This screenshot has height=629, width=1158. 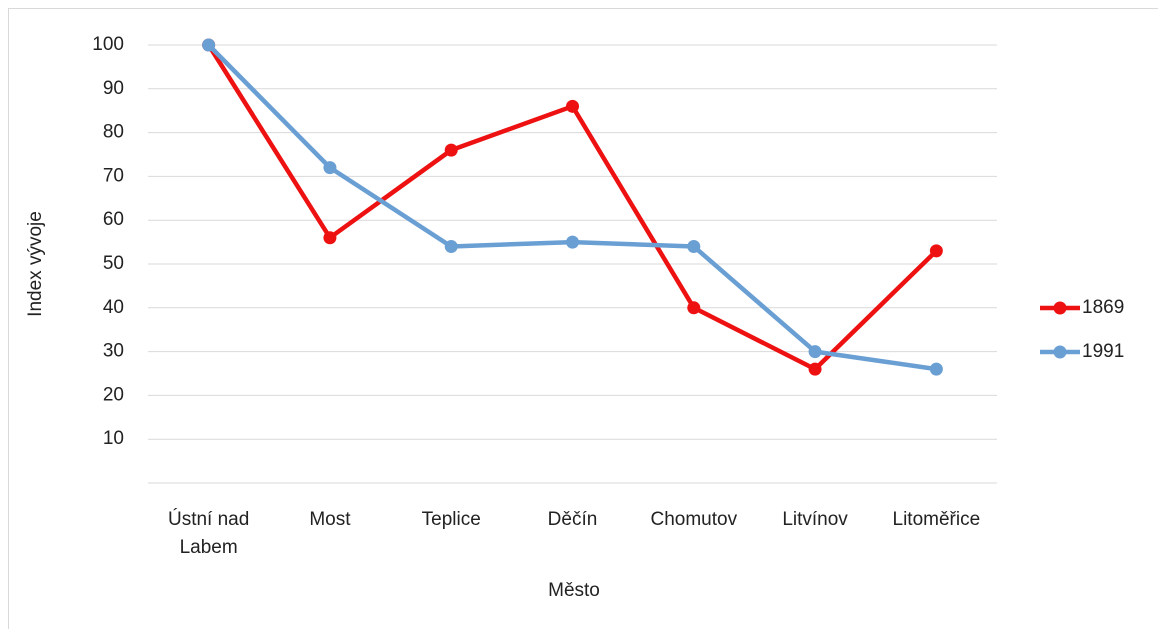 I want to click on y-tick-label: 80, so click(x=113, y=132).